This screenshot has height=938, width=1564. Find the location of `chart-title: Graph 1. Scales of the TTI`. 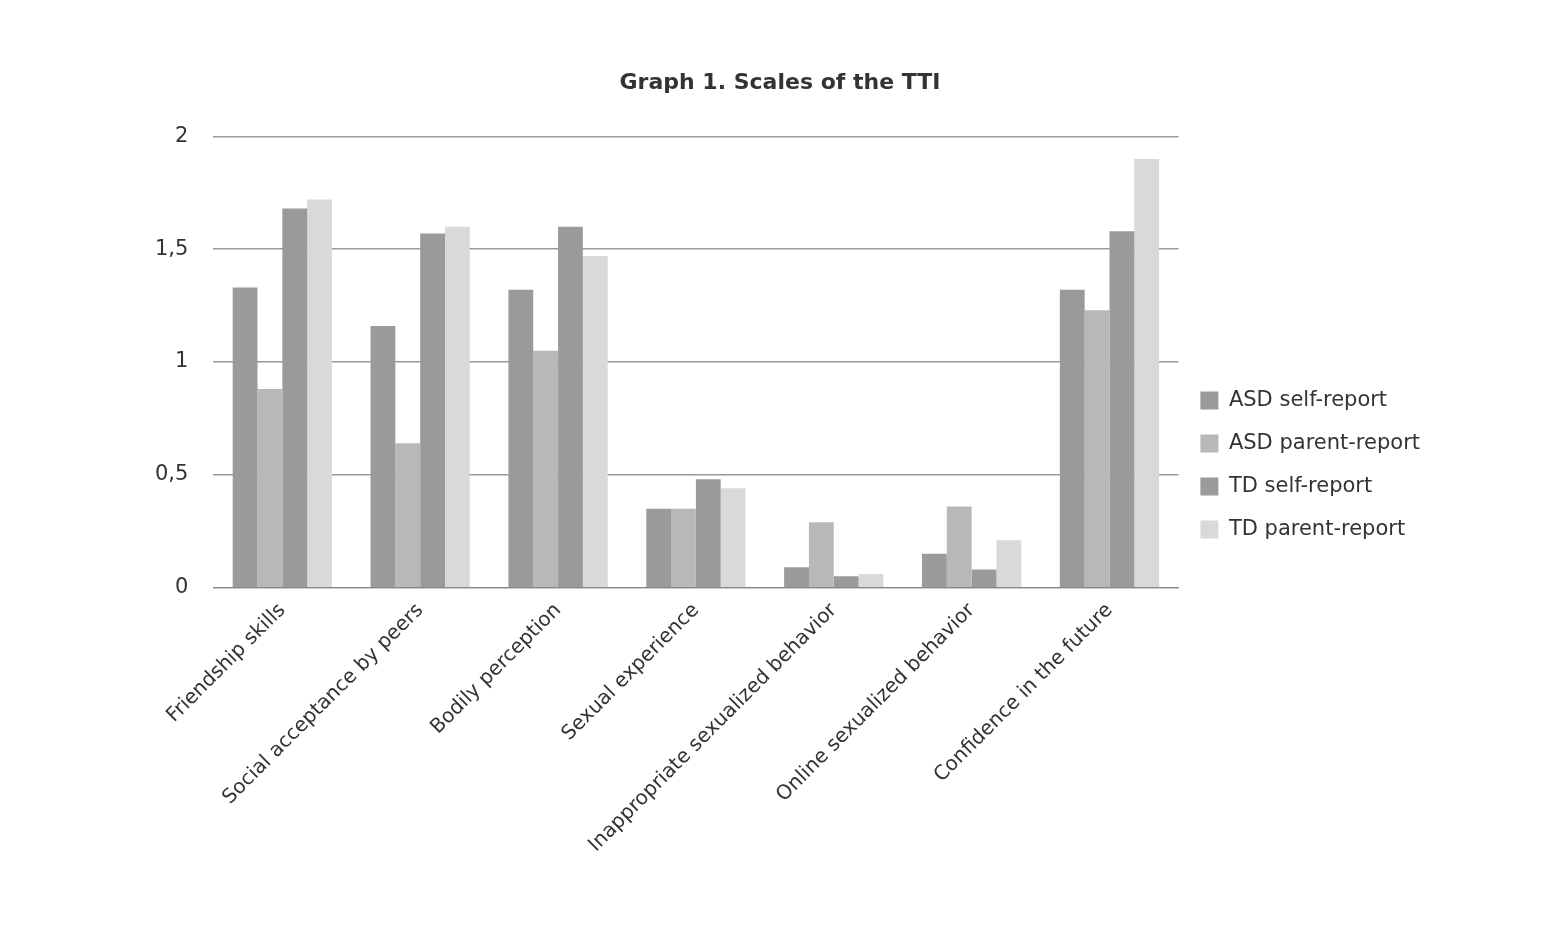

chart-title: Graph 1. Scales of the TTI is located at coordinates (780, 81).